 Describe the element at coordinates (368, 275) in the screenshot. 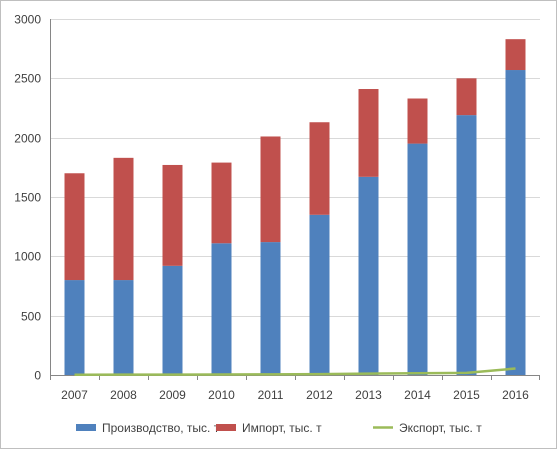

I see `bar-production-2013` at that location.